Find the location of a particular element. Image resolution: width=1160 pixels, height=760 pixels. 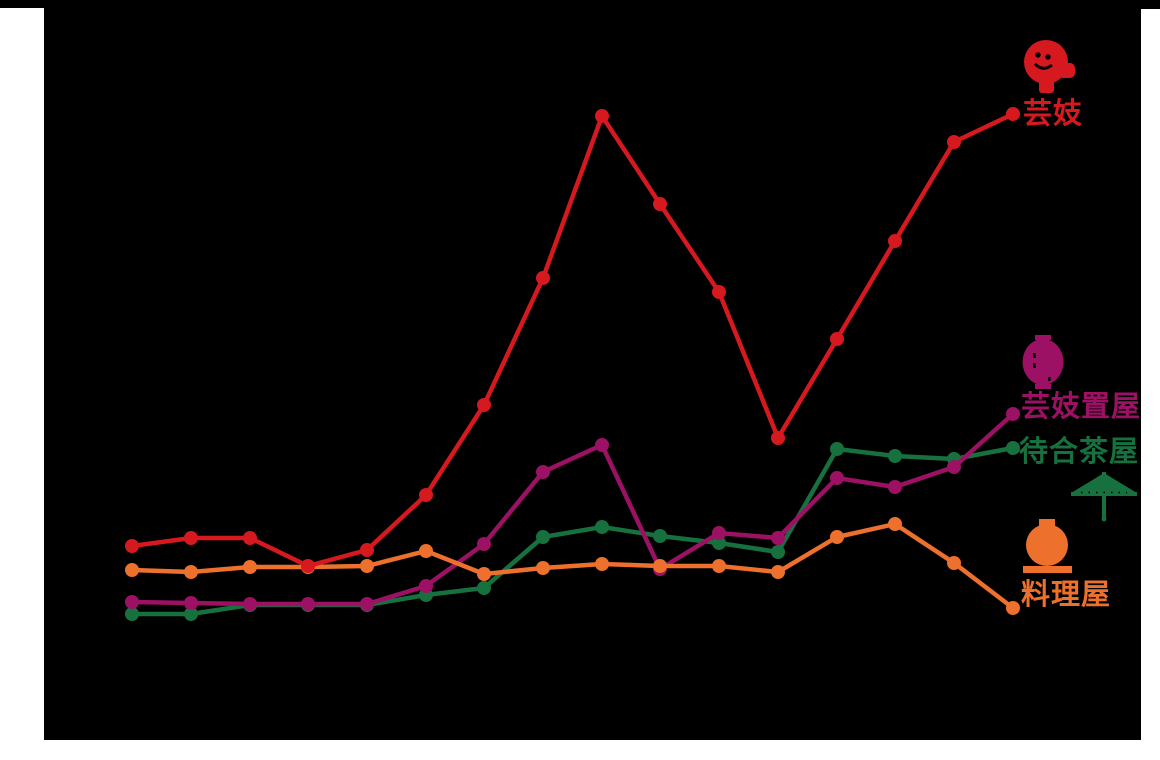

legend-label-machiai: 待合茶屋 is located at coordinates (1079, 451).